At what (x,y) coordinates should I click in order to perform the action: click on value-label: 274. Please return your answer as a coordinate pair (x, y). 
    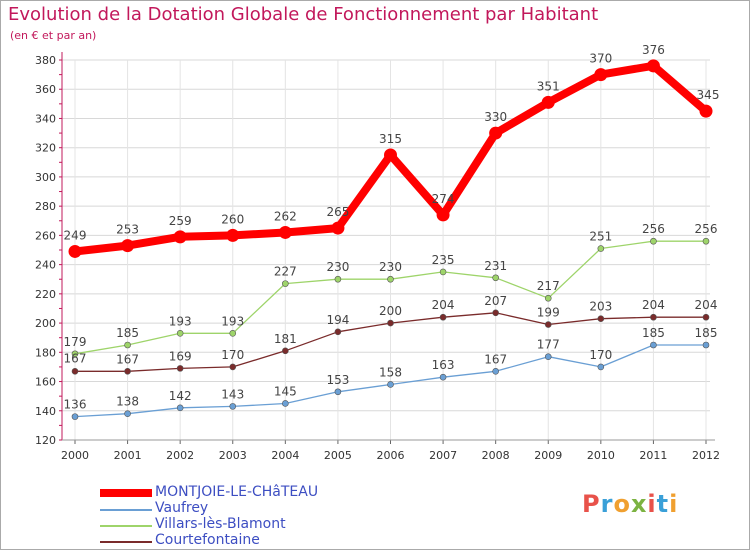
    Looking at the image, I should click on (443, 199).